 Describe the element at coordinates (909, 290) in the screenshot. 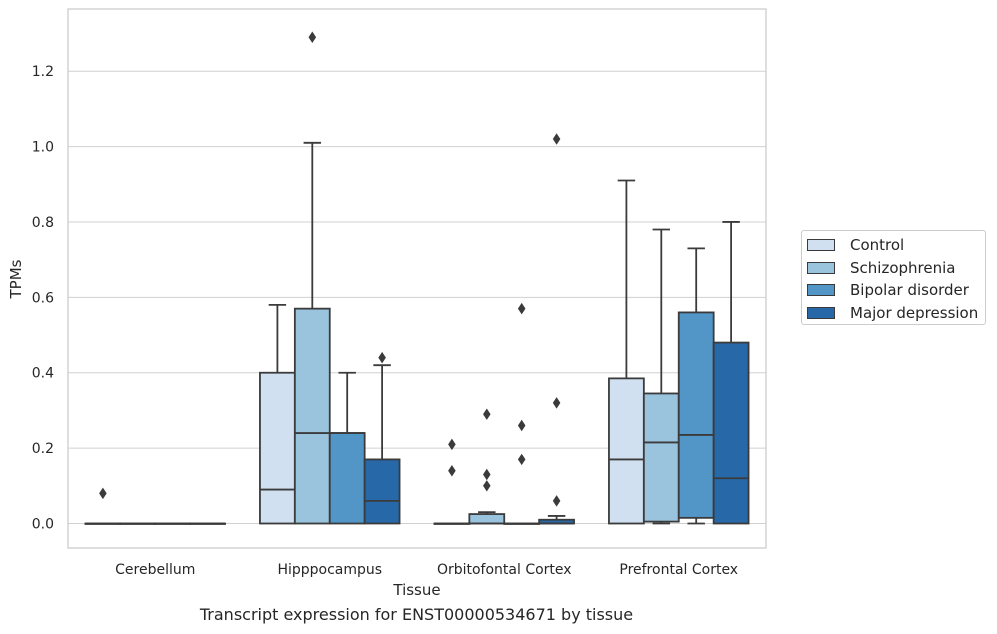

I see `legend-label-bipolar-disorder: Bipolar disorder` at that location.